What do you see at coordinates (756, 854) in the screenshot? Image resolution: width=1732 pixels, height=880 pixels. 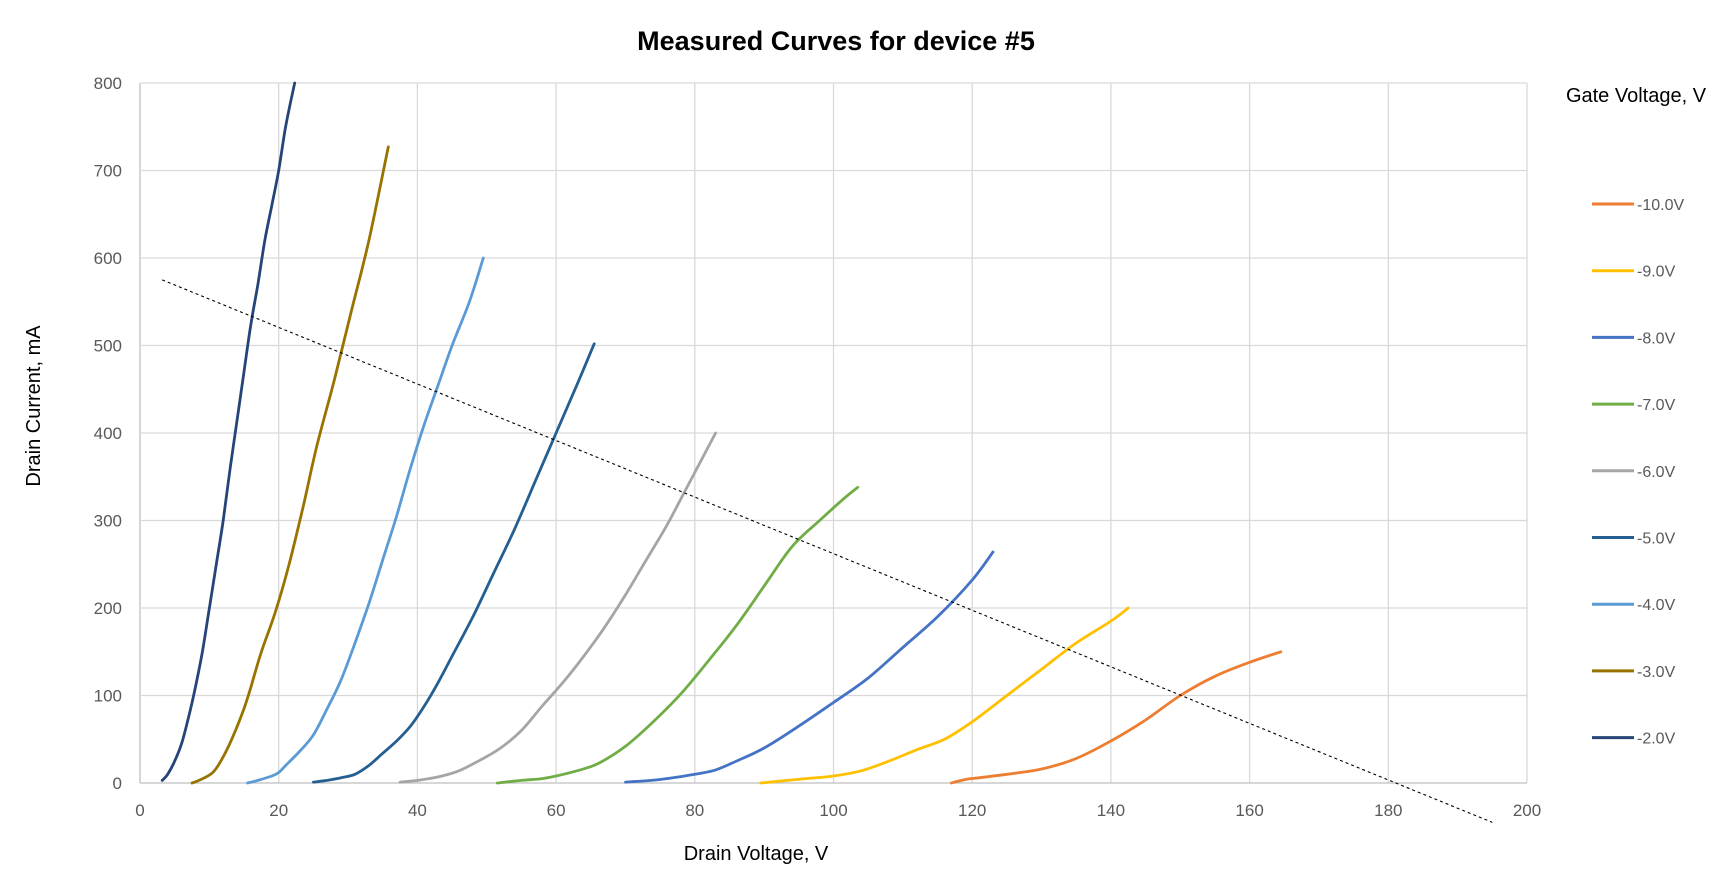 I see `x-axis-label: Drain Voltage, V` at bounding box center [756, 854].